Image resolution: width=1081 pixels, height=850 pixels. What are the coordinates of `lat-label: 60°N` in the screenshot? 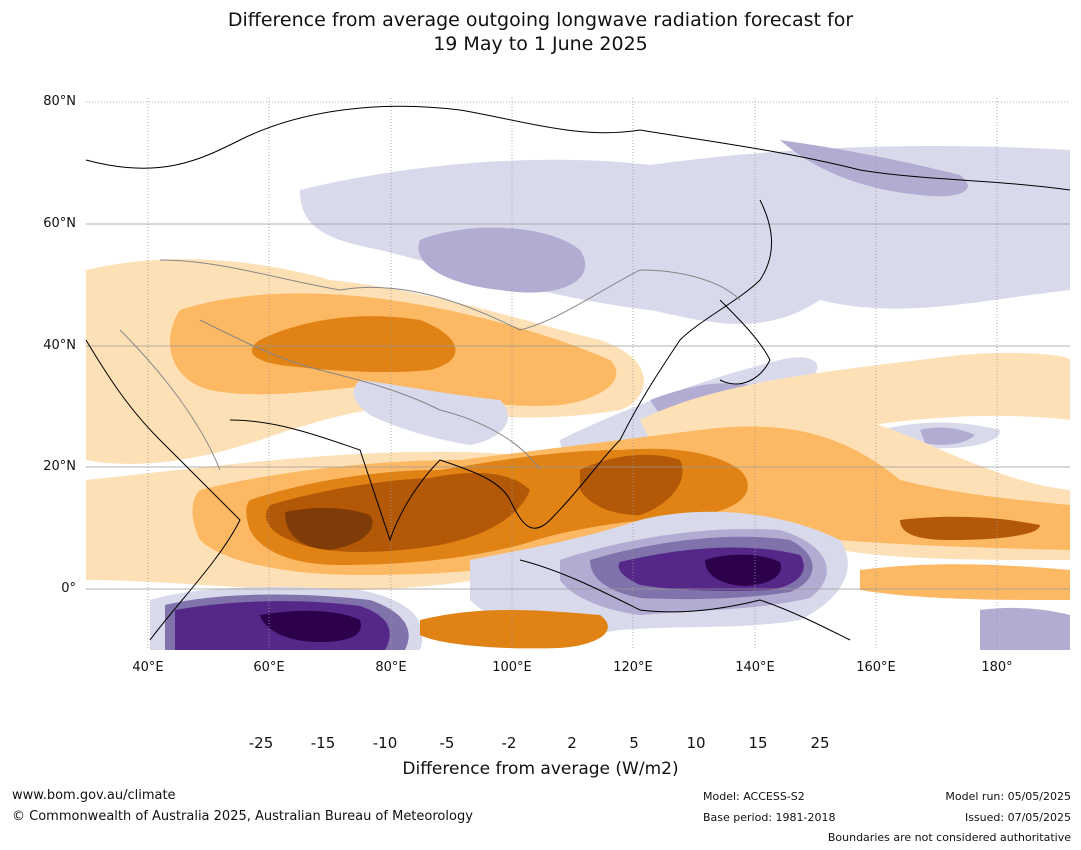 It's located at (59, 223).